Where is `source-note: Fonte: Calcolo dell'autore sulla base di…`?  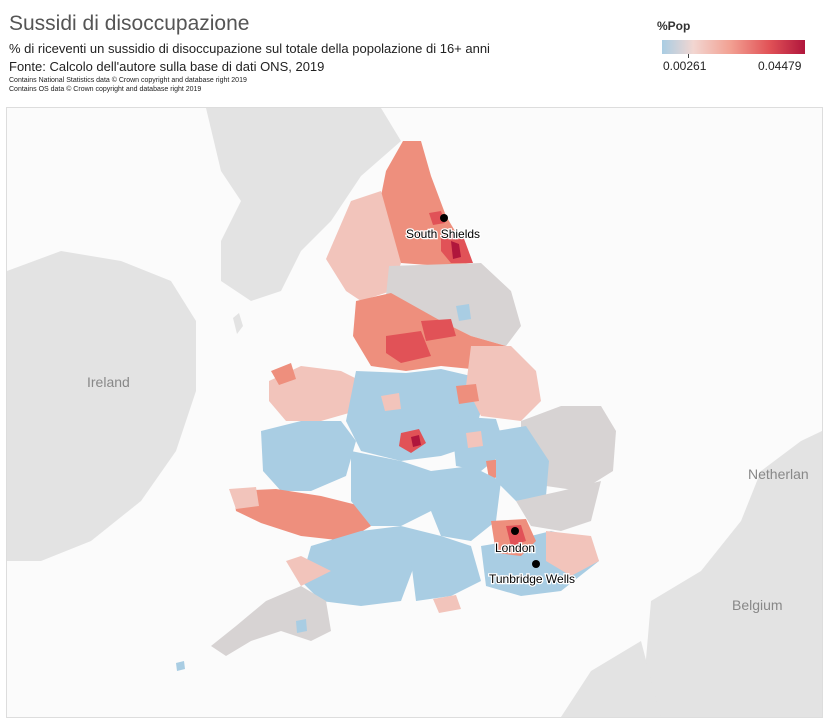 source-note: Fonte: Calcolo dell'autore sulla base di… is located at coordinates (167, 66).